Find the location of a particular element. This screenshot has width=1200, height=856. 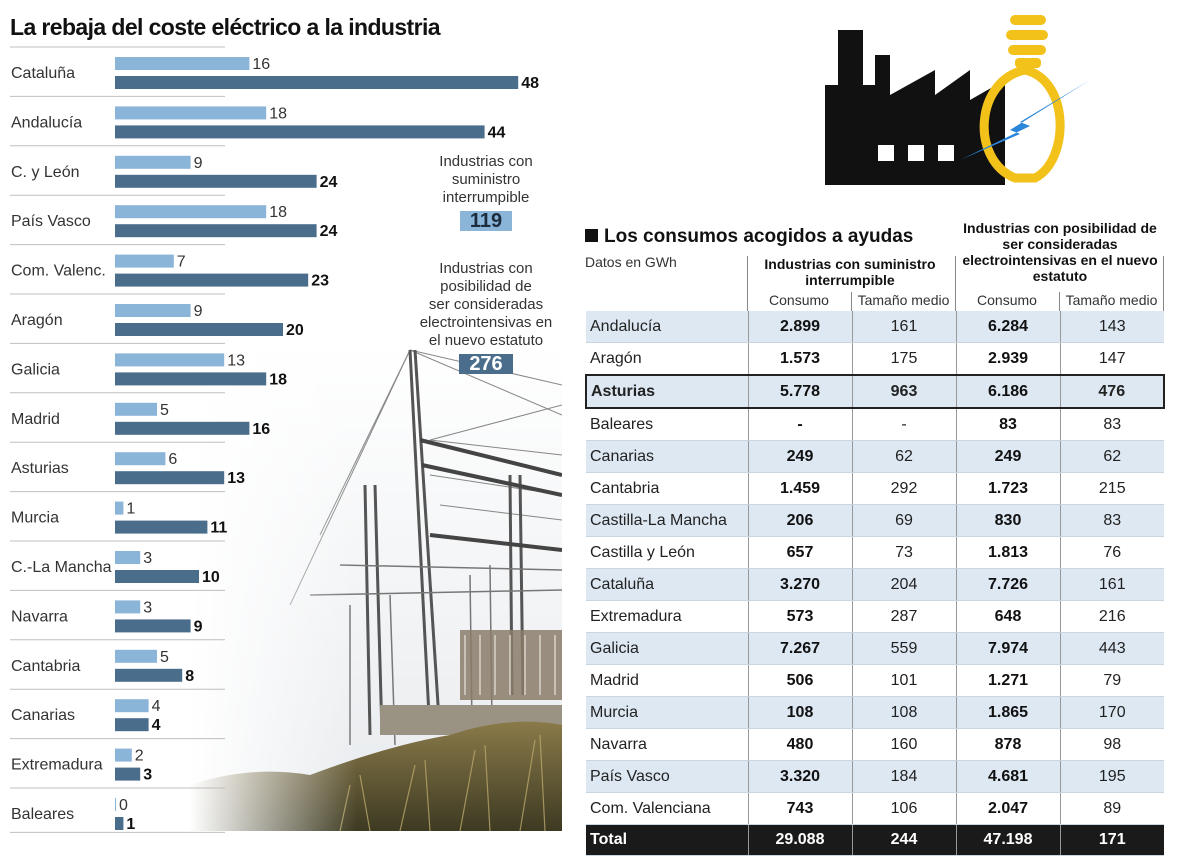

cell-tamano-interrumpible: 160 is located at coordinates (903, 744).